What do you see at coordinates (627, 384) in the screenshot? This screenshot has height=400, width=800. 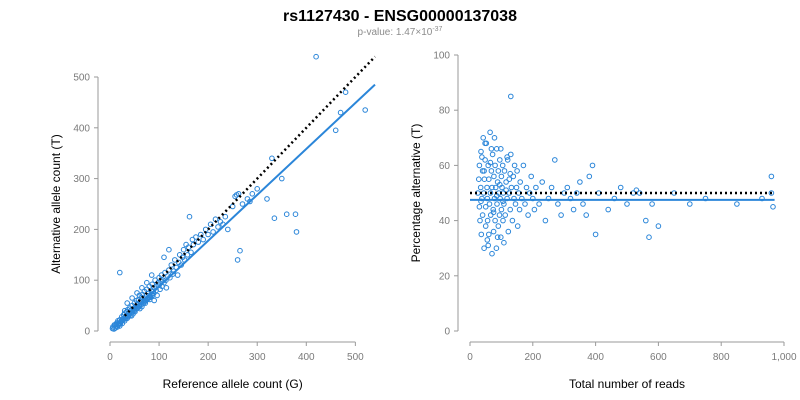 I see `right-x-axis-label: Total number of reads` at bounding box center [627, 384].